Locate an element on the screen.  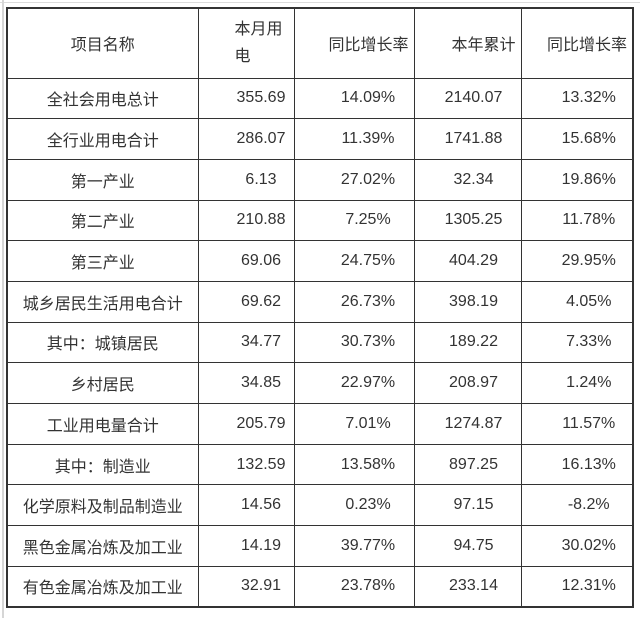
table-row: 全行业用电合计 286.07 11.39% 1741.88 15.68% is located at coordinates (320, 139).